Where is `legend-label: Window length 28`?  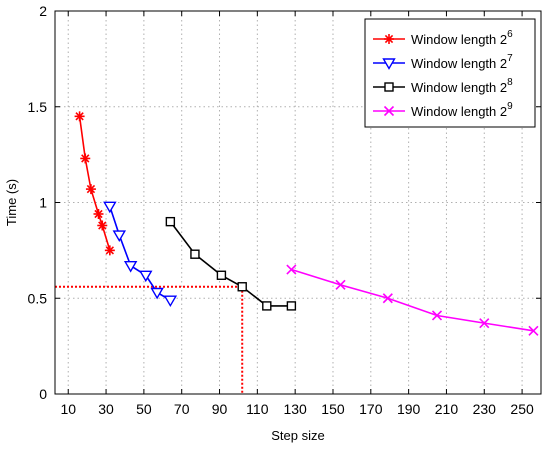
legend-label: Window length 28 is located at coordinates (462, 86).